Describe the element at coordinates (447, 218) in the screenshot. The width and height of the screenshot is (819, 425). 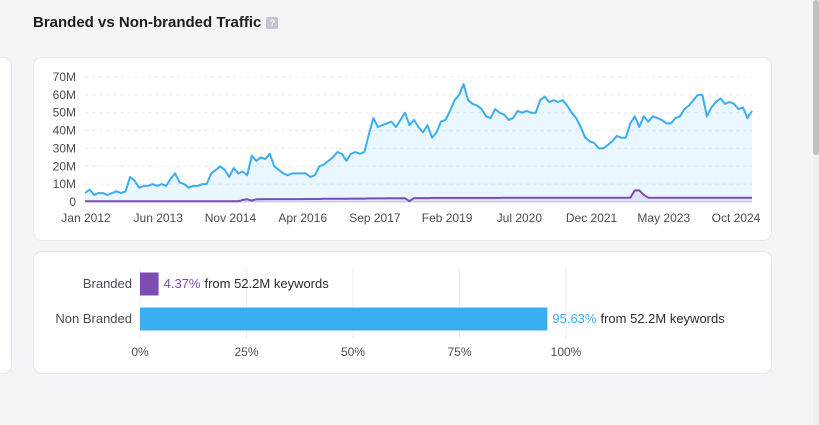
I see `x-tick-label: Feb 2019` at that location.